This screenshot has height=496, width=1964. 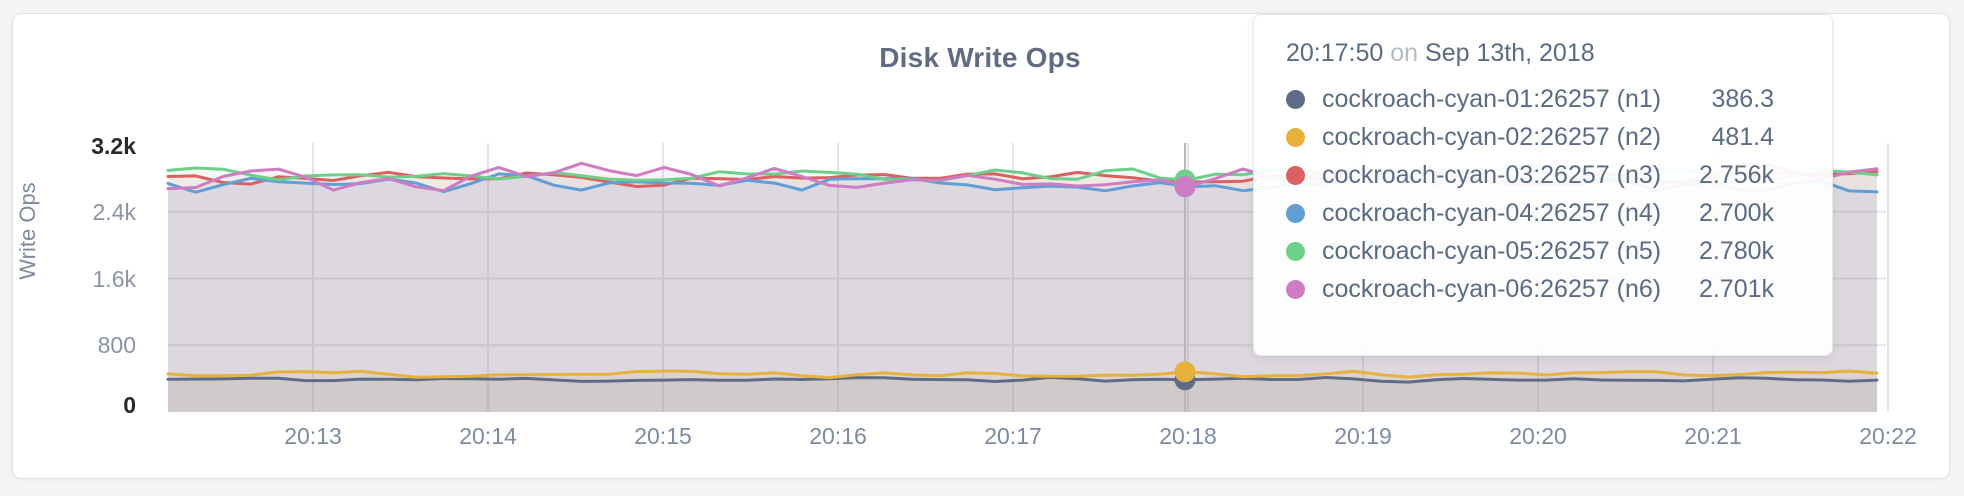 What do you see at coordinates (1295, 99) in the screenshot?
I see `series-color-dot-n1` at bounding box center [1295, 99].